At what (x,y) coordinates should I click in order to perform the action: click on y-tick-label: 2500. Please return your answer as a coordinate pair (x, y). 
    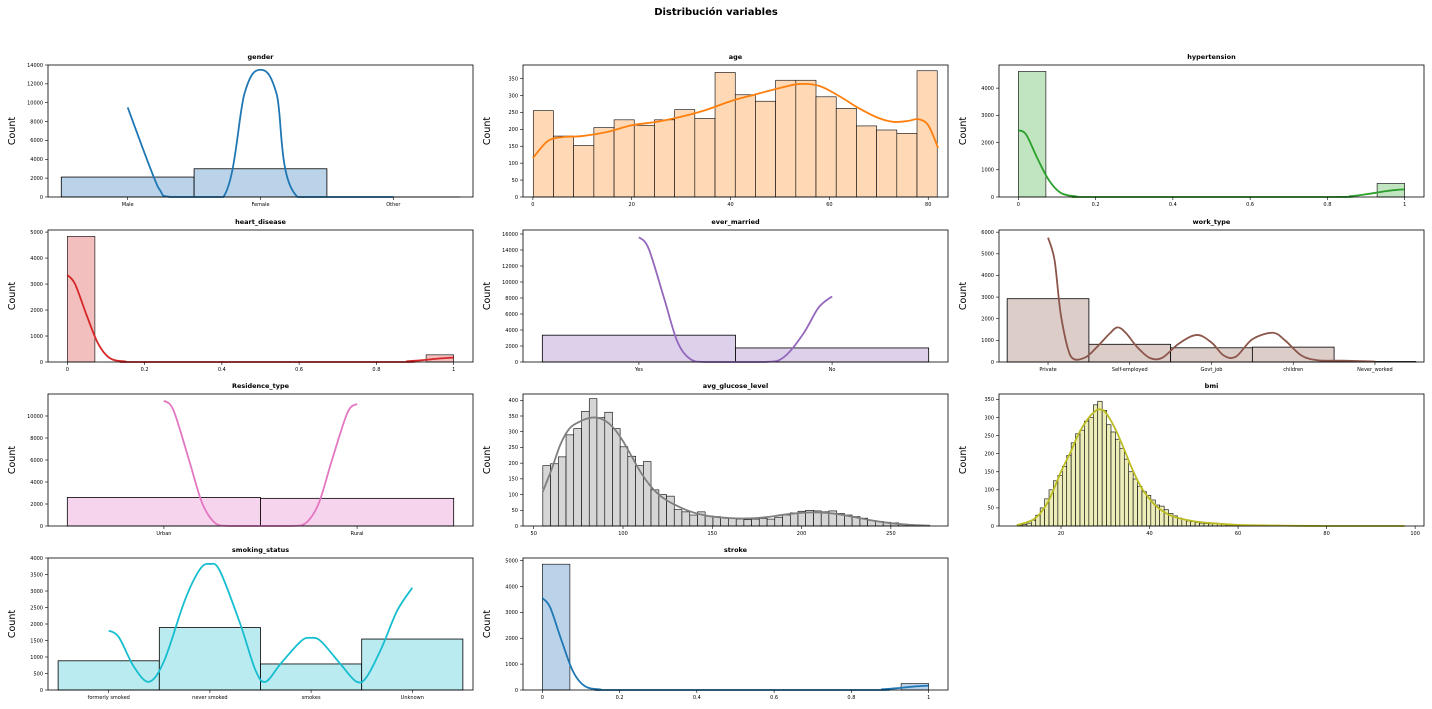
    Looking at the image, I should click on (36, 608).